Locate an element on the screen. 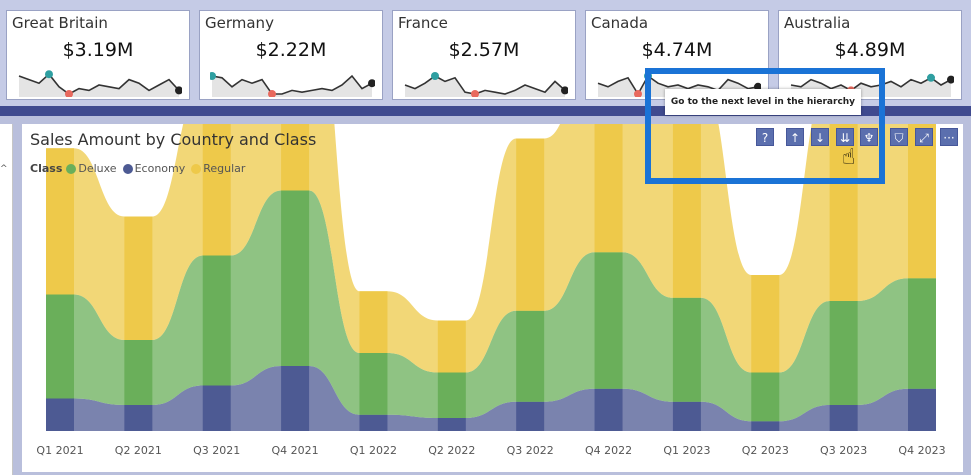 The width and height of the screenshot is (971, 475). kpi-value: $4.89M is located at coordinates (870, 50).